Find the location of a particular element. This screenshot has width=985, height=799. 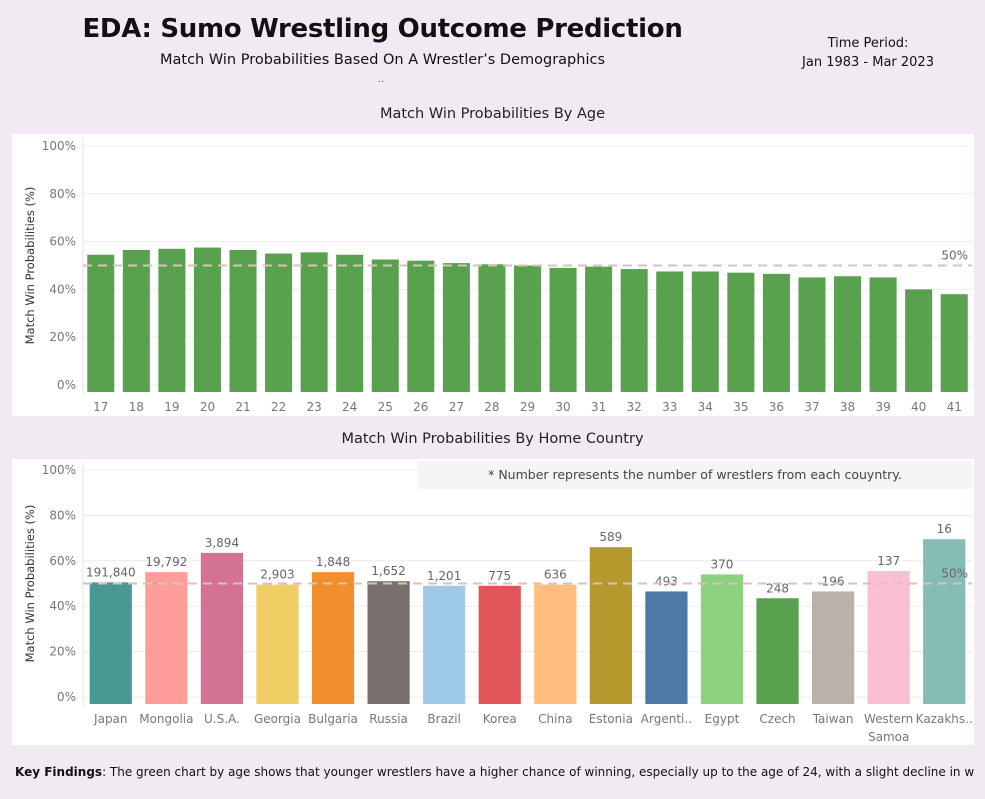

country-data-label: 775 is located at coordinates (499, 576).